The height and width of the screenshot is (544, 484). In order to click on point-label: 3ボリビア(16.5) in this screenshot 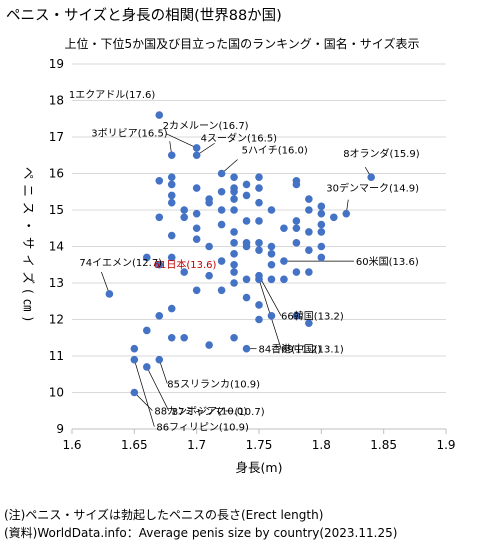, I will do `click(129, 133)`.